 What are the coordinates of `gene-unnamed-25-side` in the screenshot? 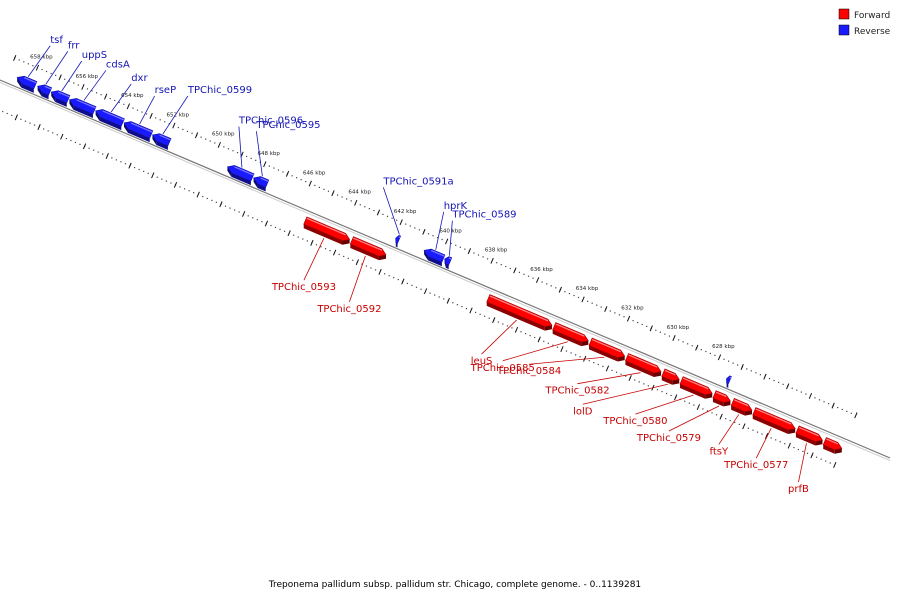 It's located at (727, 385).